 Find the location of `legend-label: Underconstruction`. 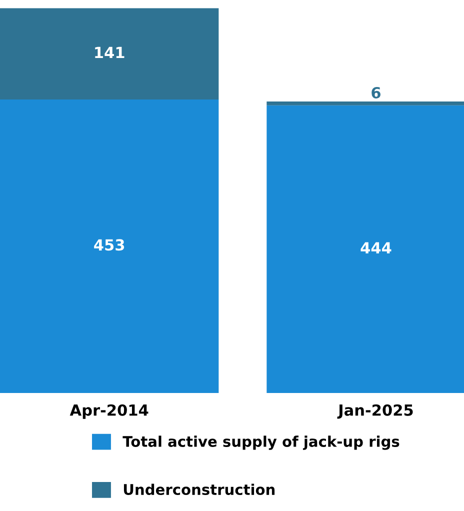

legend-label: Underconstruction is located at coordinates (199, 490).